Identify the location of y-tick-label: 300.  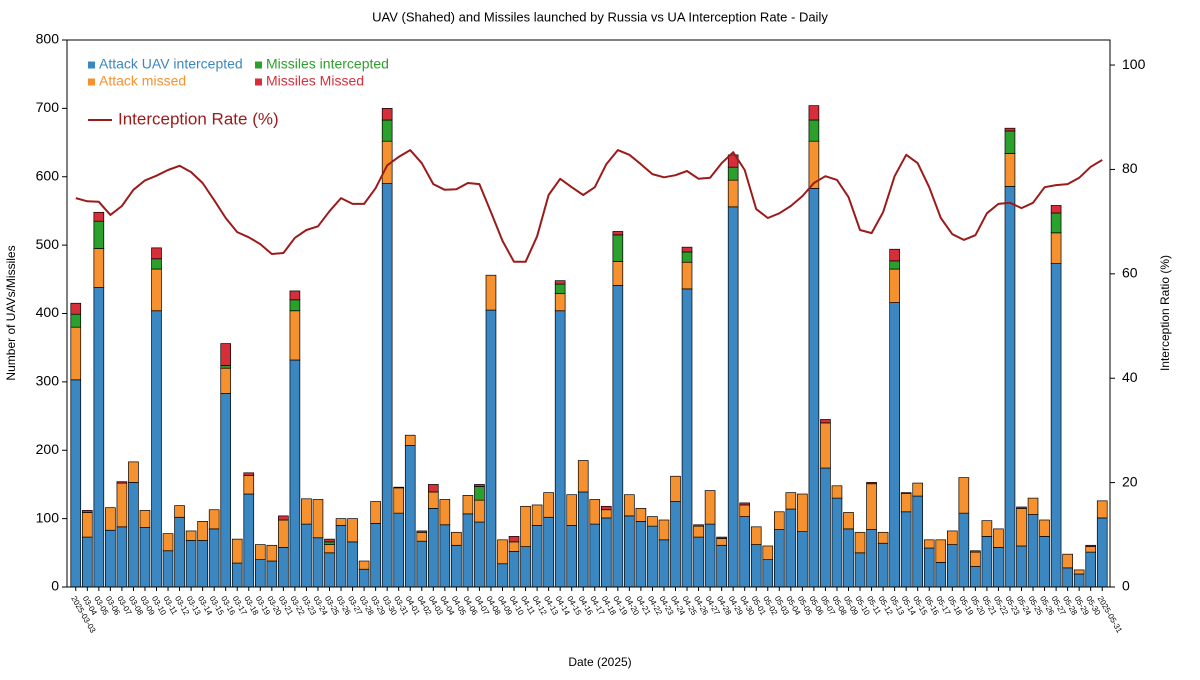
(48, 381).